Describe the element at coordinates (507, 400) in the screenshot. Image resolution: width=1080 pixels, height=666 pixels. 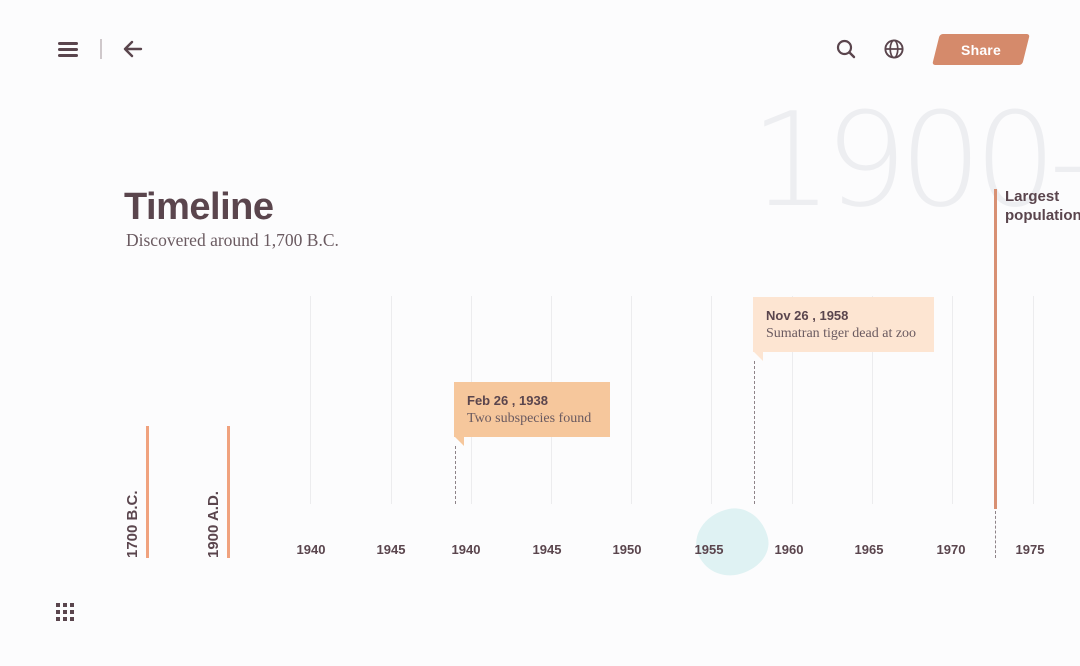
I see `event-date: Feb 26 , 1938` at that location.